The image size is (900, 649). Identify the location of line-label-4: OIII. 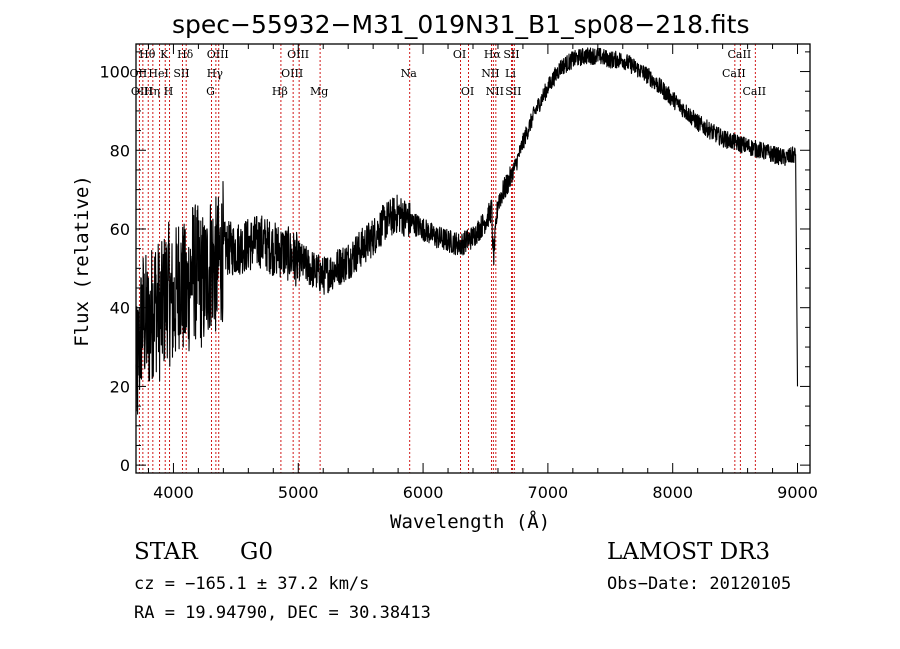
(298, 54).